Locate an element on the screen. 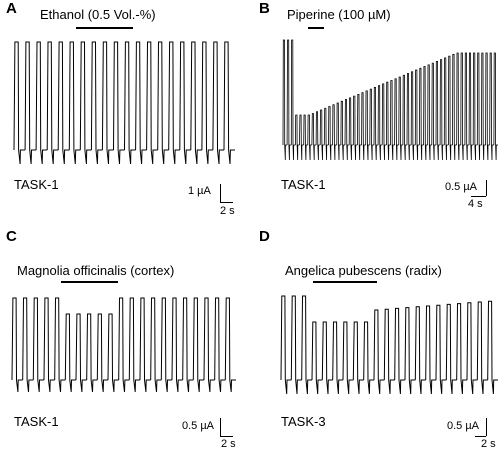 Image resolution: width=500 pixels, height=453 pixels. cell-type-label: TASK-3 is located at coordinates (303, 421).